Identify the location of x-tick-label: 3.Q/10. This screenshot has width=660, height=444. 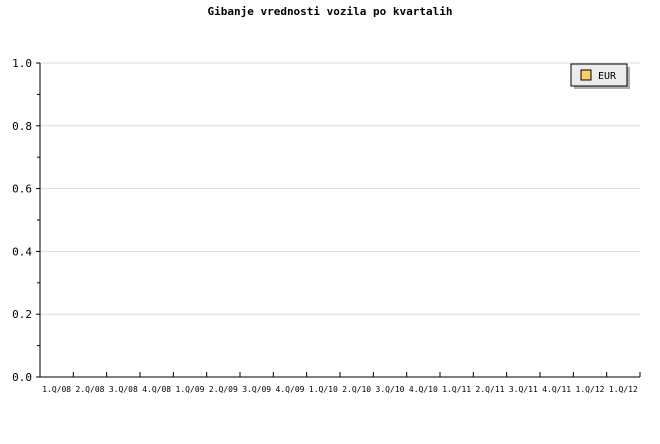
(390, 389).